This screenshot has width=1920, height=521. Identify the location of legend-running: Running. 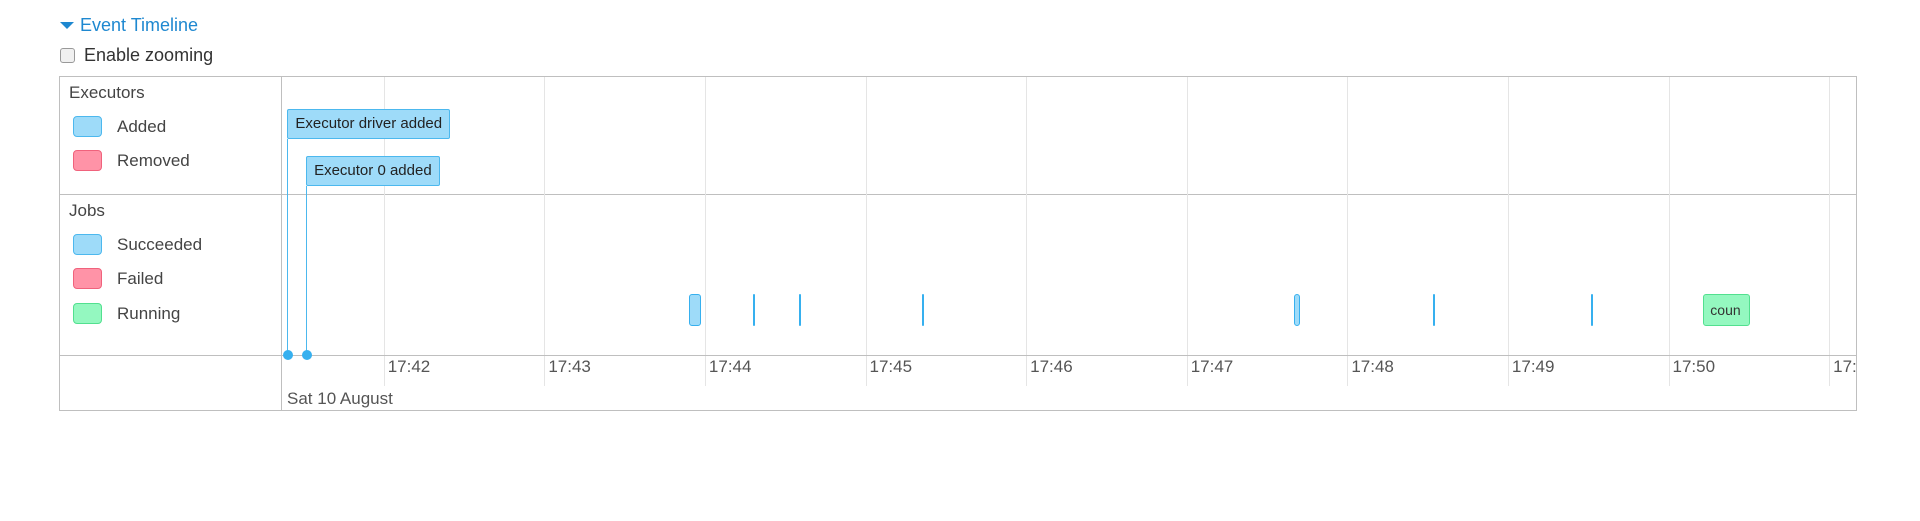
(126, 313).